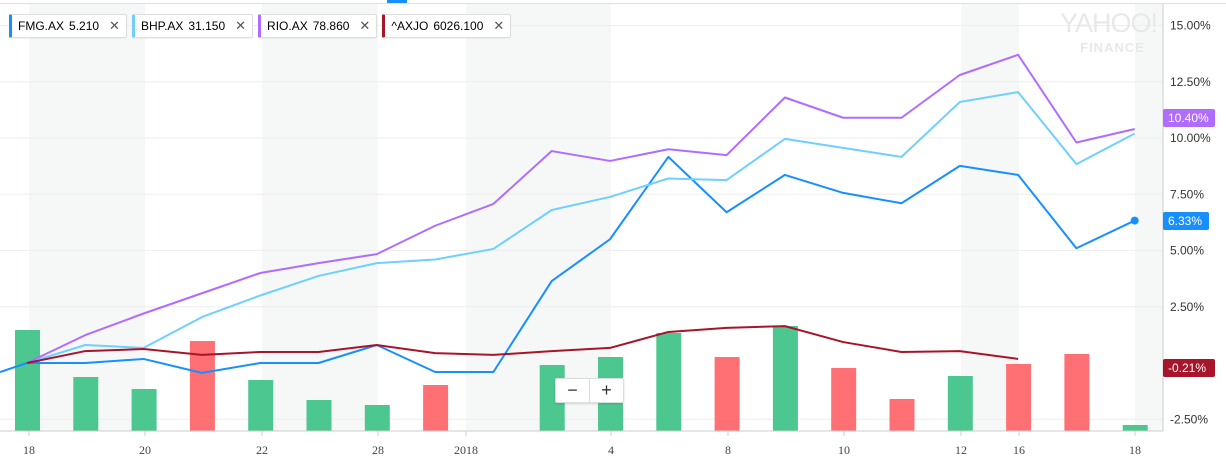  What do you see at coordinates (522, 344) in the screenshot?
I see `series-line-axjo` at bounding box center [522, 344].